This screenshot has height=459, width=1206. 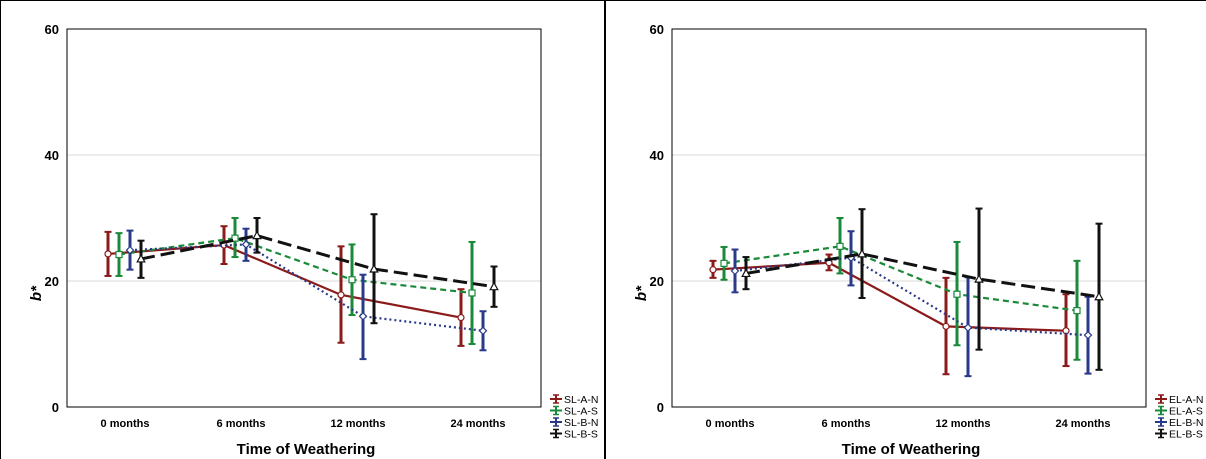 I want to click on series-EL-A-N, so click(x=889, y=314).